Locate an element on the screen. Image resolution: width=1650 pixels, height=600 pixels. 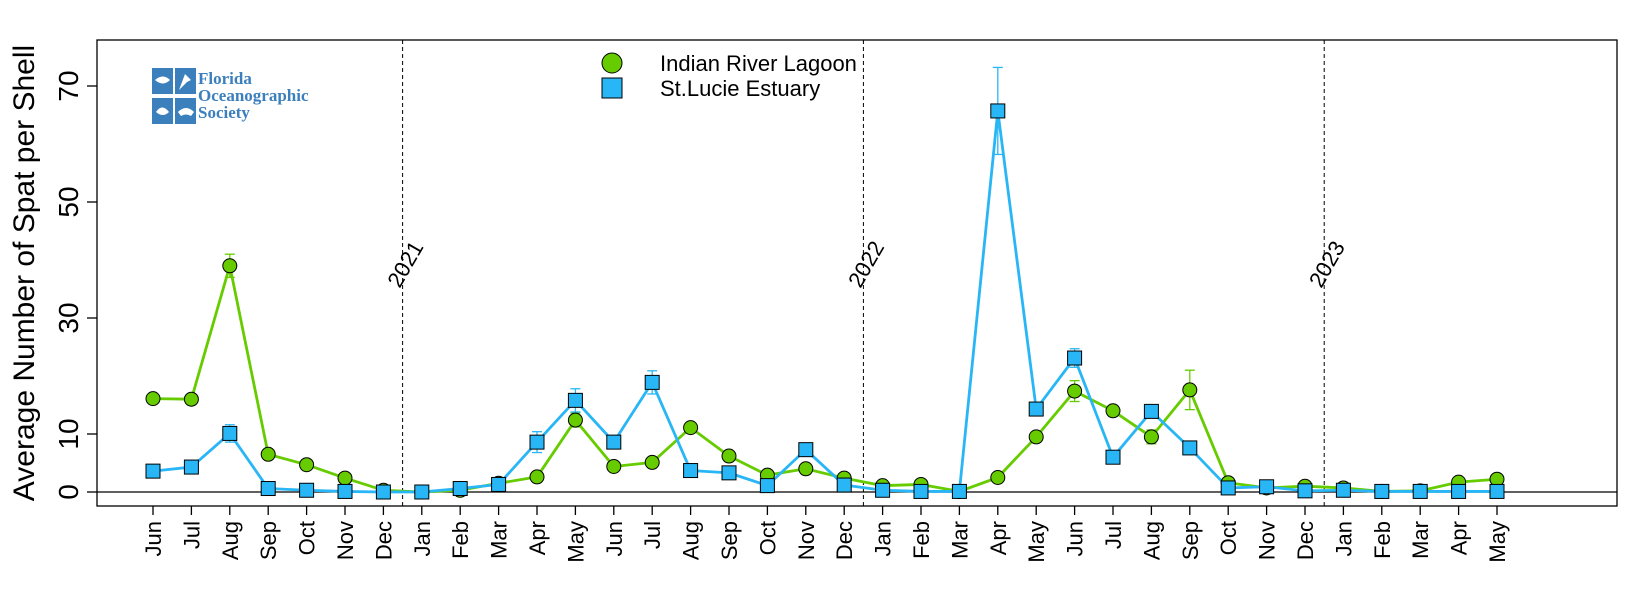
y-axis-title: Average Number of Spat per Shell is located at coordinates (24, 273).